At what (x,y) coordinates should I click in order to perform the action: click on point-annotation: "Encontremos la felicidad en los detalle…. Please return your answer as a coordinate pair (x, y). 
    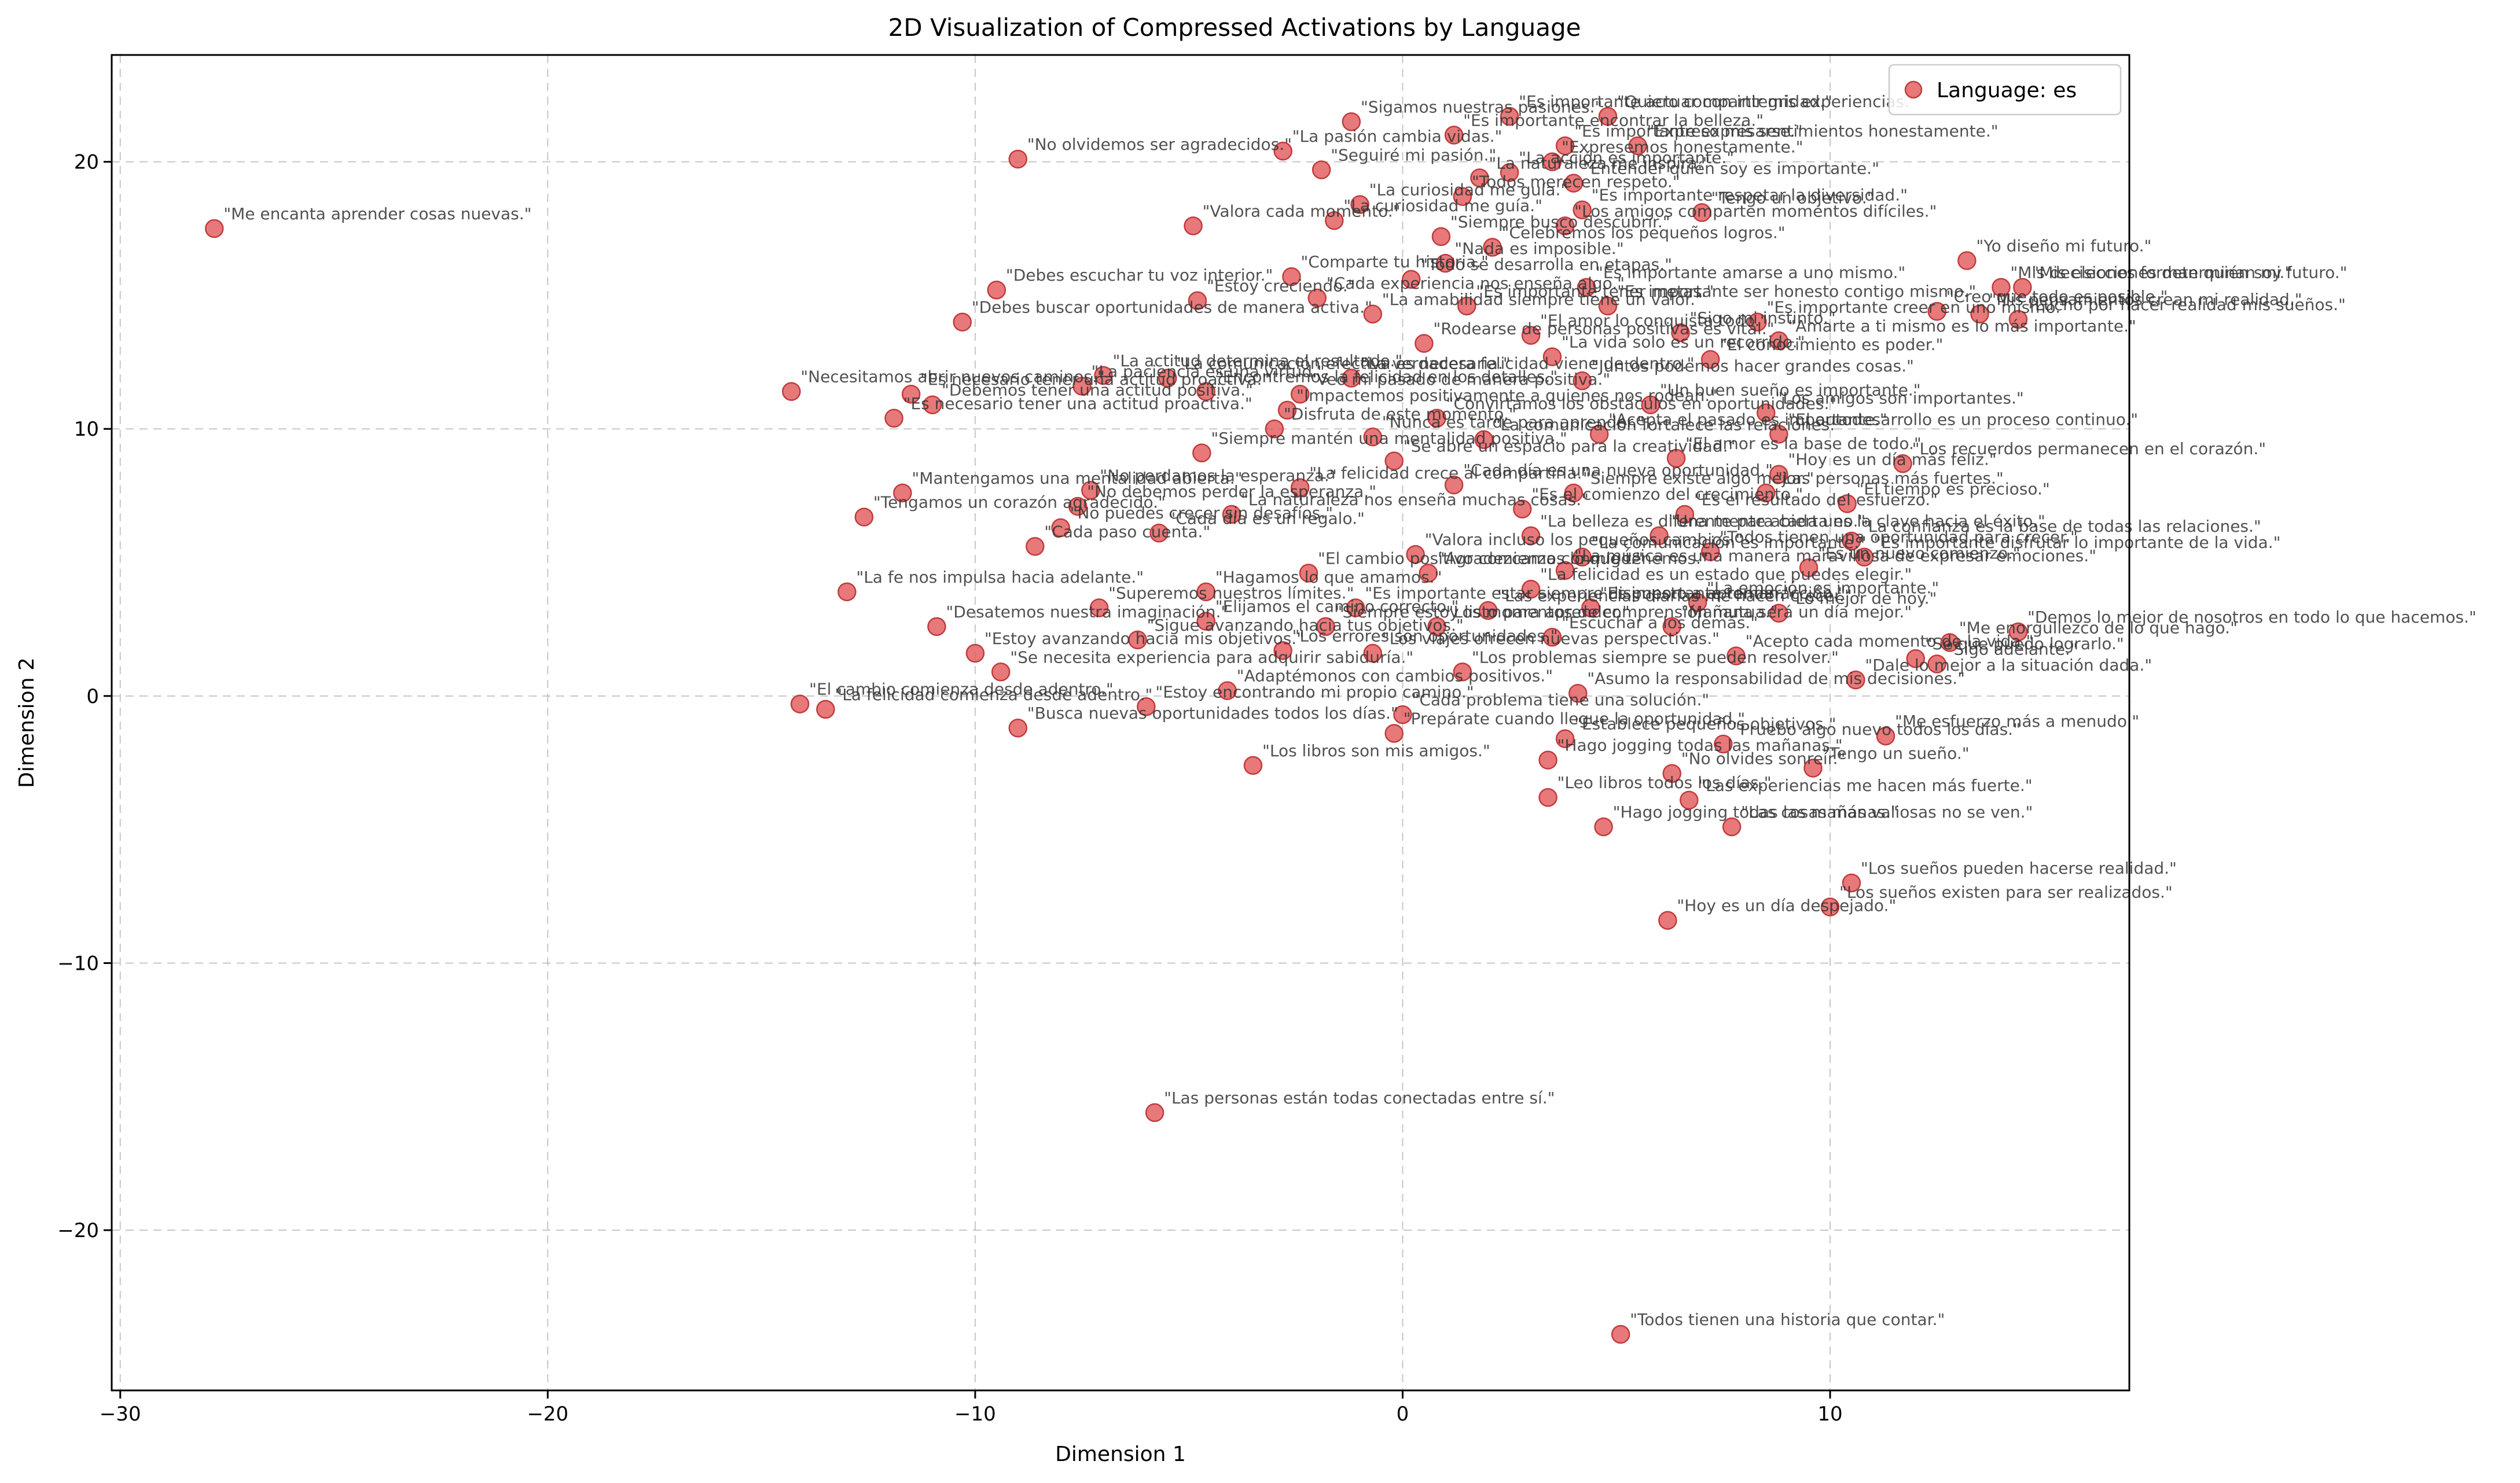
    Looking at the image, I should click on (1386, 377).